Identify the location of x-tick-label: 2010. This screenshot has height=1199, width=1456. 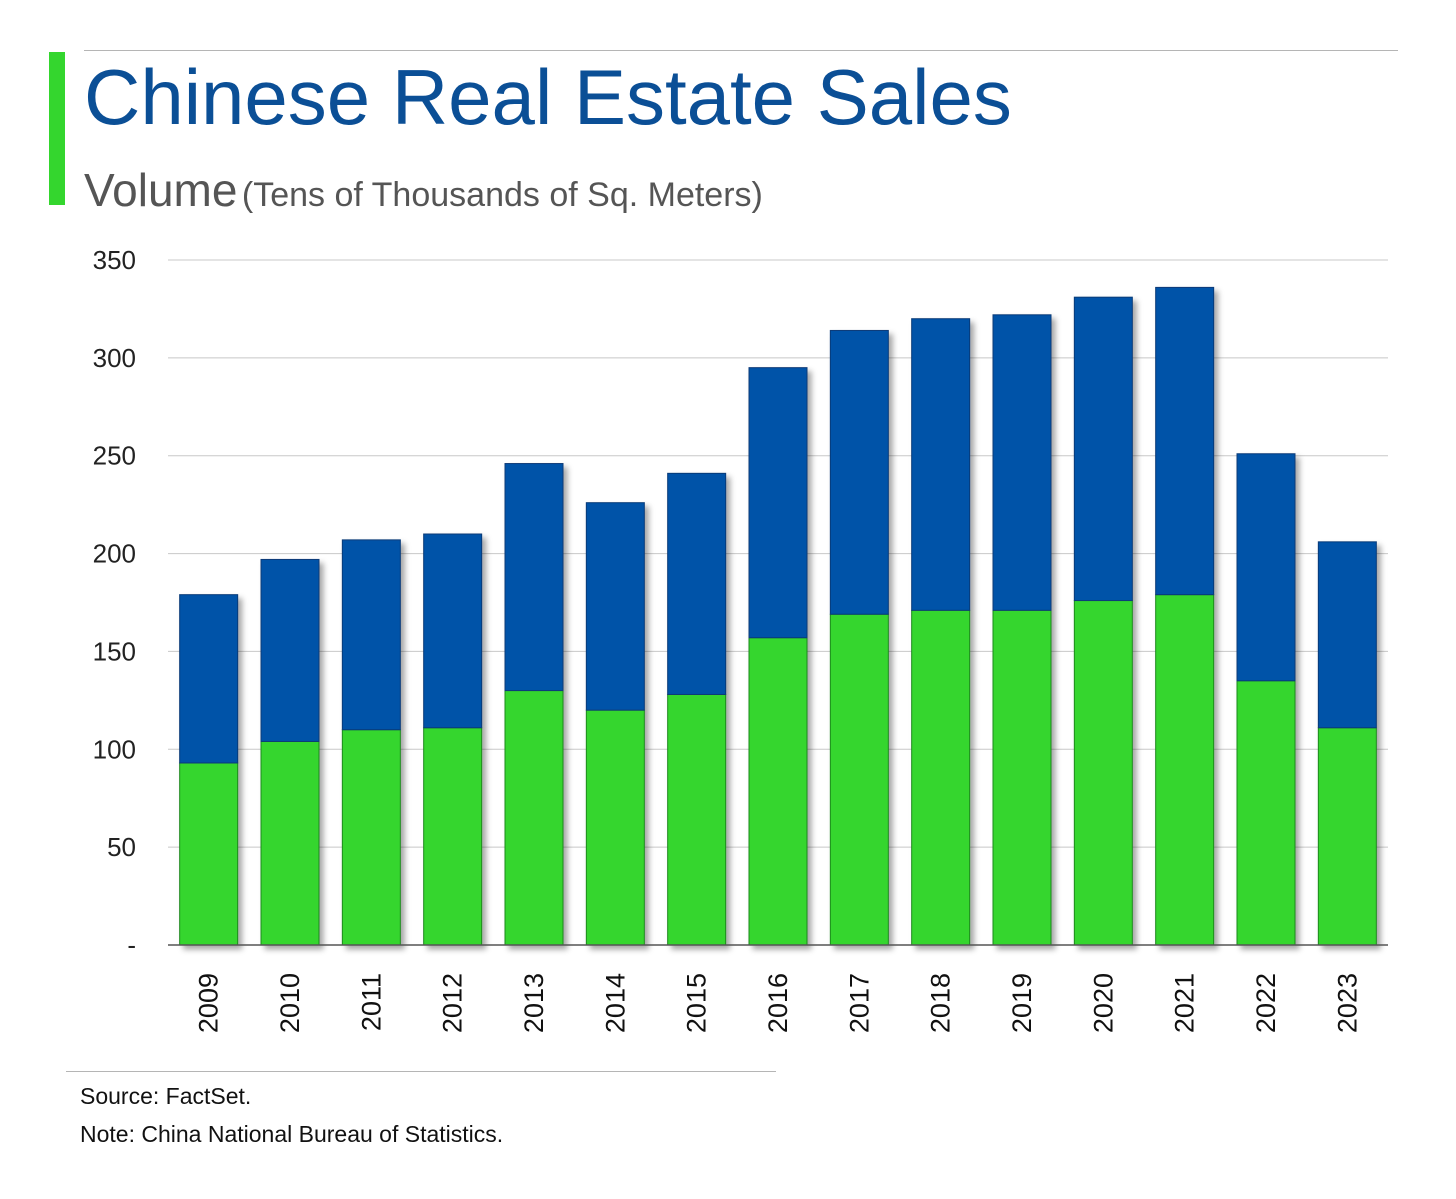
(290, 1003).